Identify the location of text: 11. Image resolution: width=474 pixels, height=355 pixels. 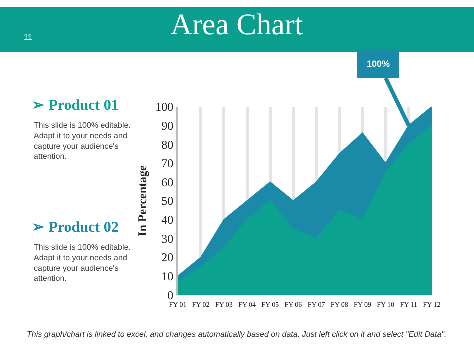
(28, 37).